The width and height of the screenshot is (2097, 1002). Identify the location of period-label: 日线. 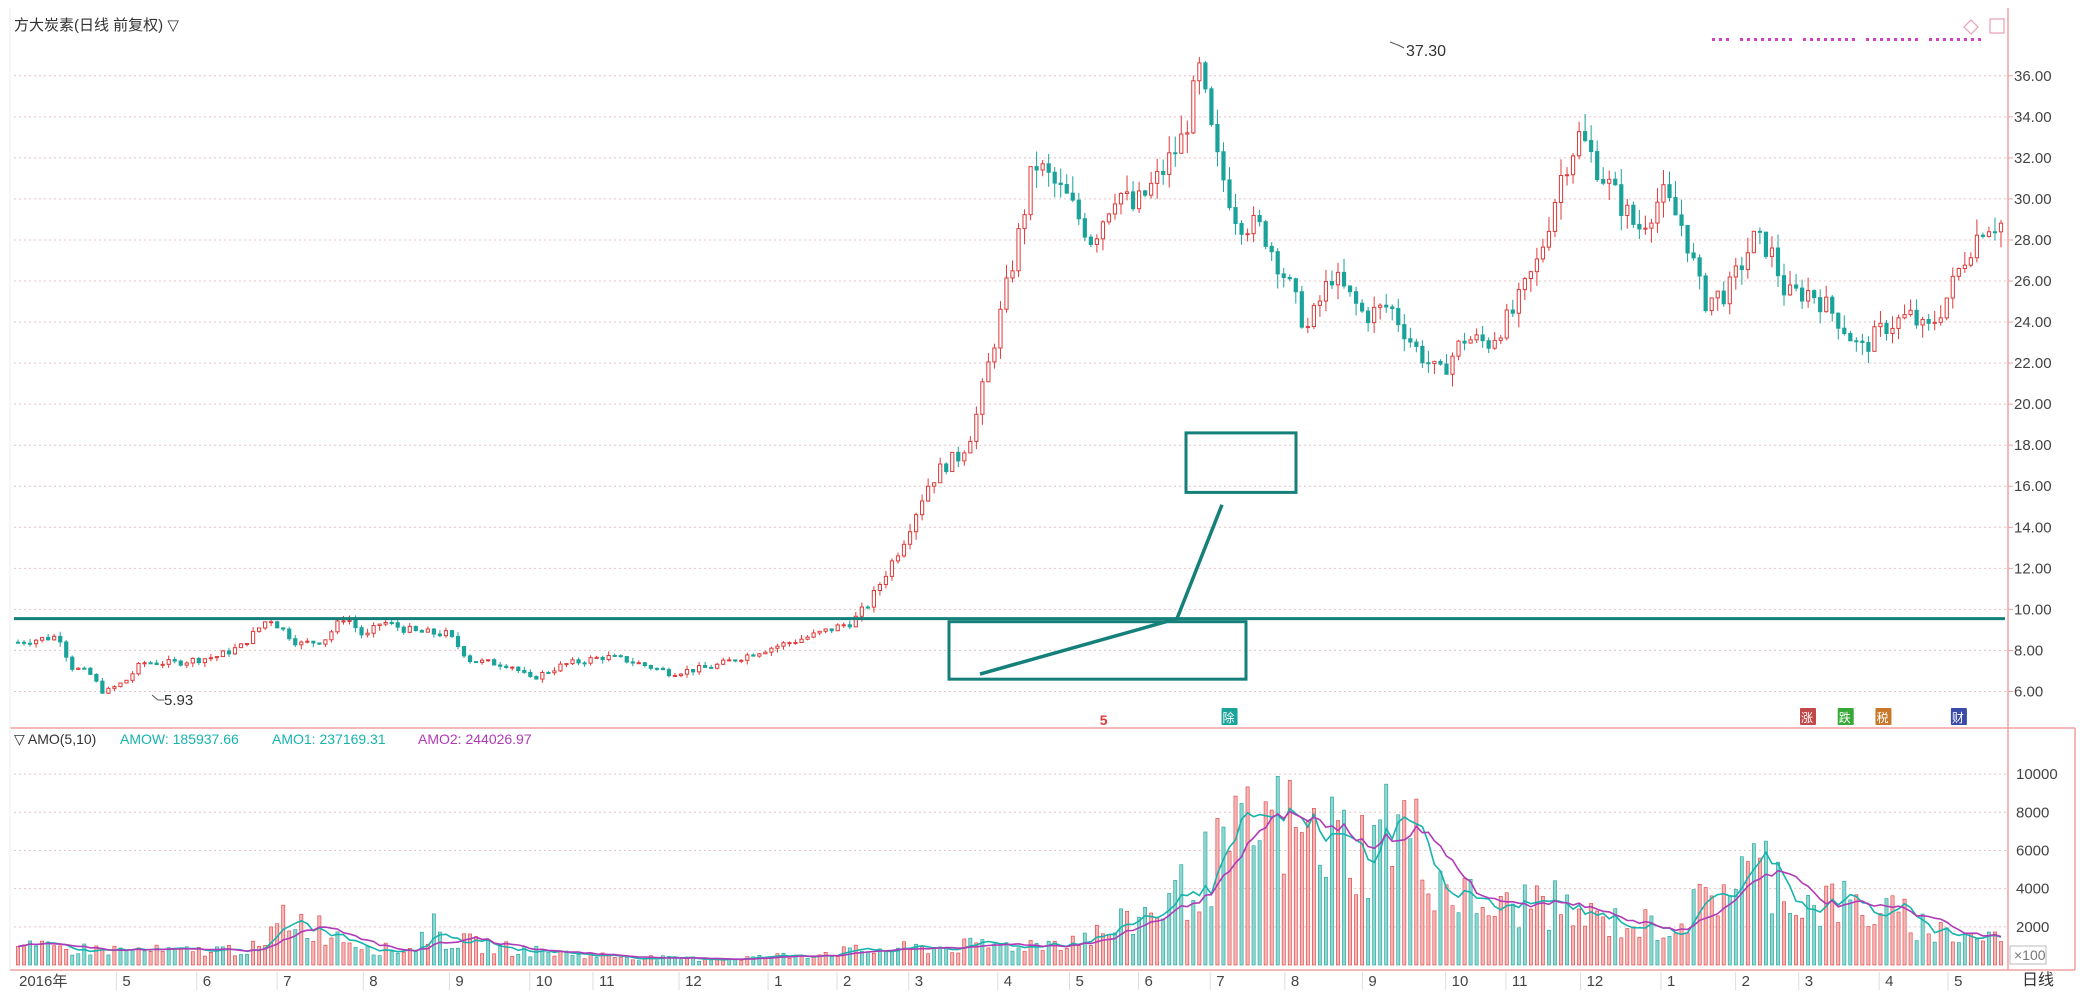
(2038, 980).